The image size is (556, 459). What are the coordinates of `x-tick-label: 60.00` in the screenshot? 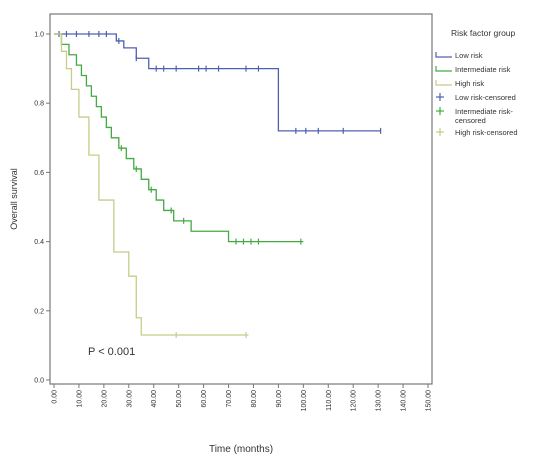 It's located at (204, 399).